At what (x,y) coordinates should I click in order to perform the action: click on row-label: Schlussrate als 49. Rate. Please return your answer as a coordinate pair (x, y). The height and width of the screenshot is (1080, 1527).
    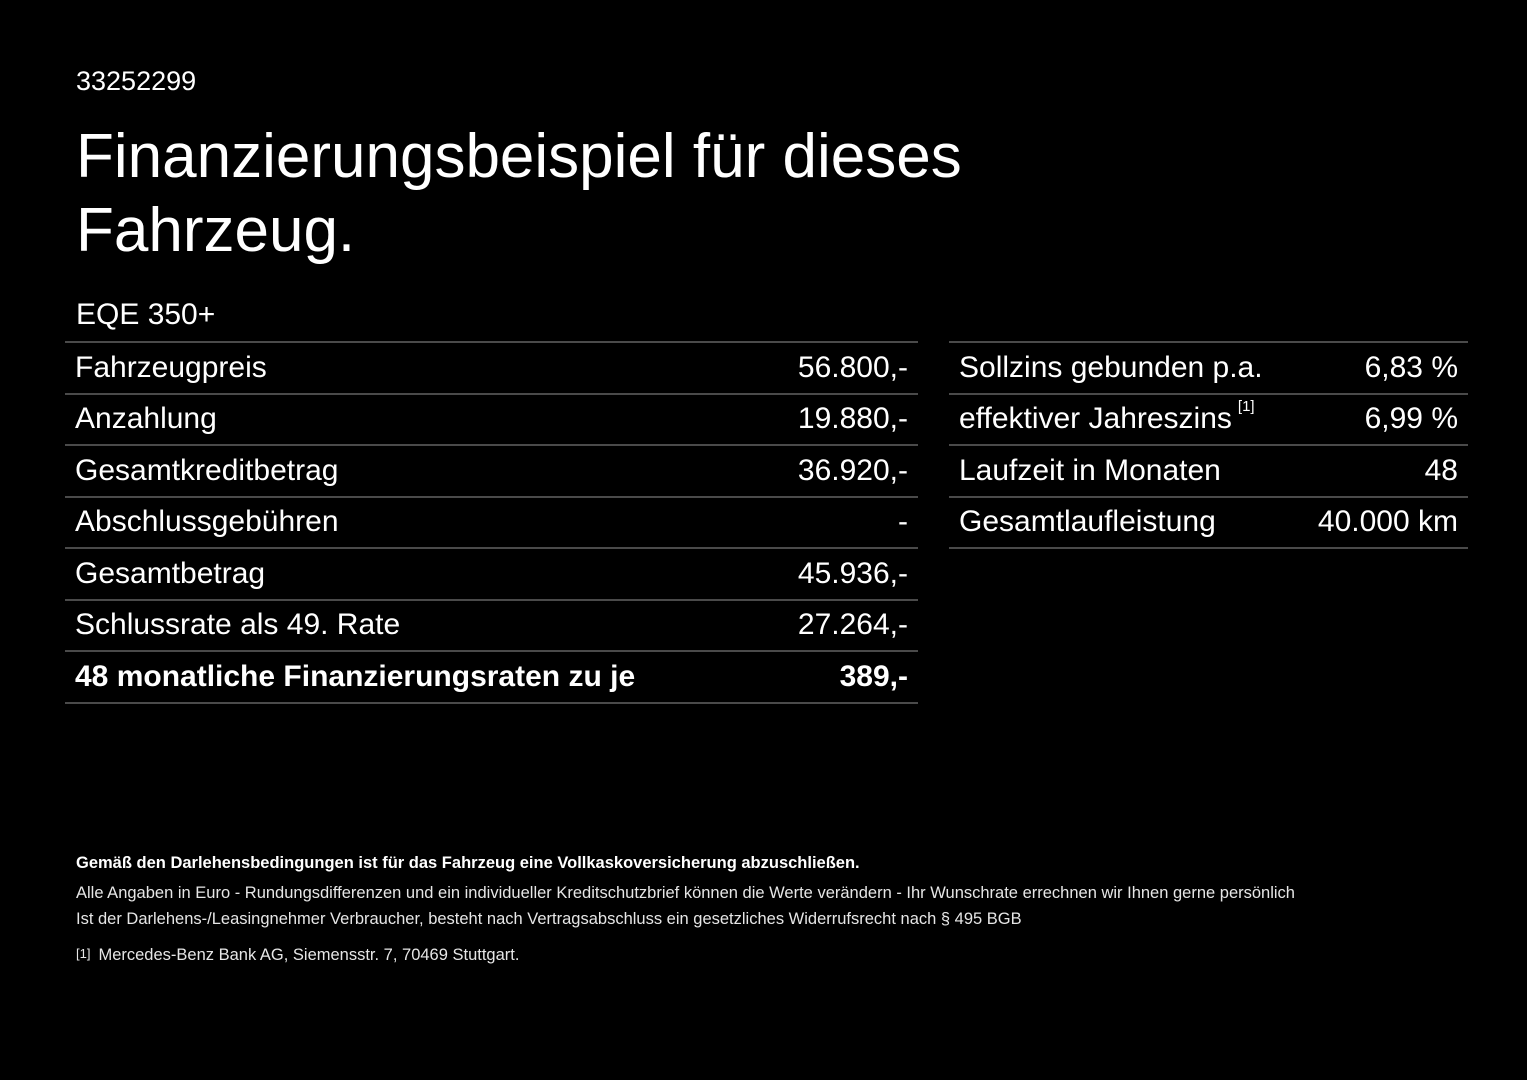
    Looking at the image, I should click on (238, 625).